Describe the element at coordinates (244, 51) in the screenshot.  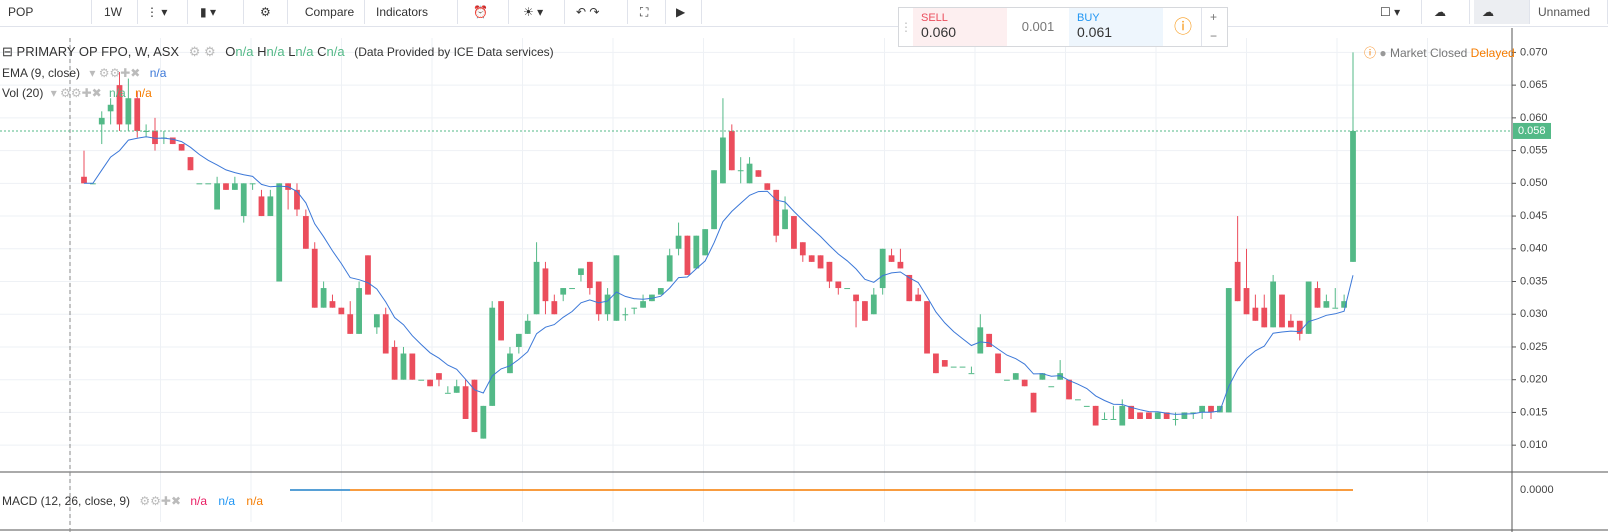
I see `o-value: n/a` at that location.